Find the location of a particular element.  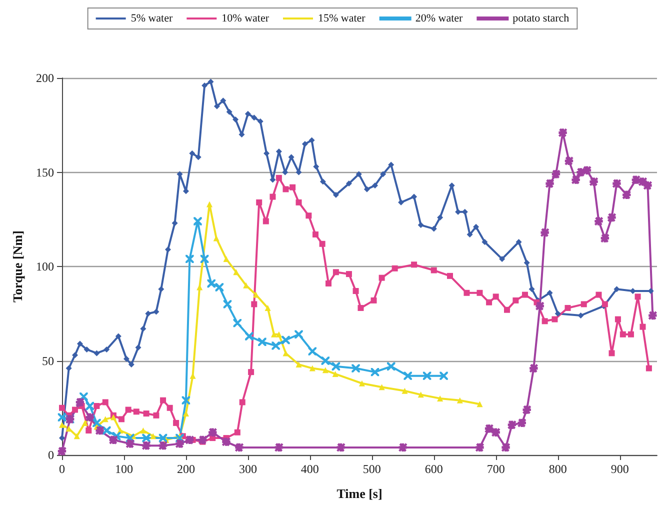

x-tick-label: 400 is located at coordinates (309, 469).